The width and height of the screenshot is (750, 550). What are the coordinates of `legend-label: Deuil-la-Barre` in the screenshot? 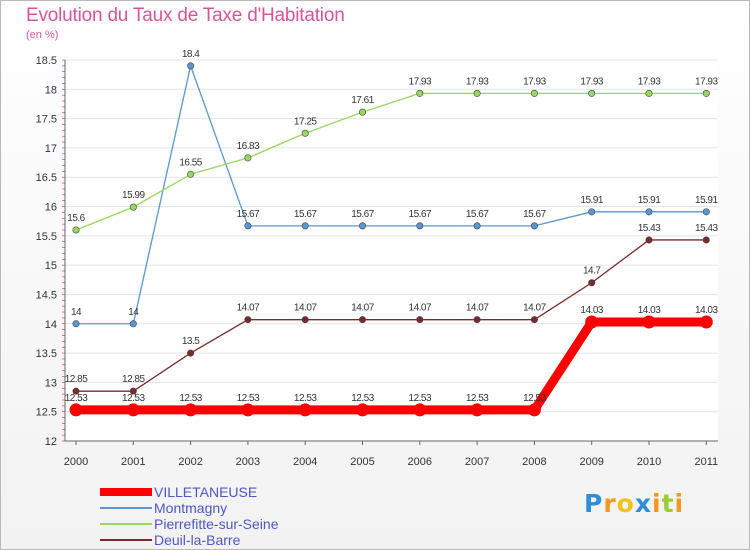 It's located at (197, 540).